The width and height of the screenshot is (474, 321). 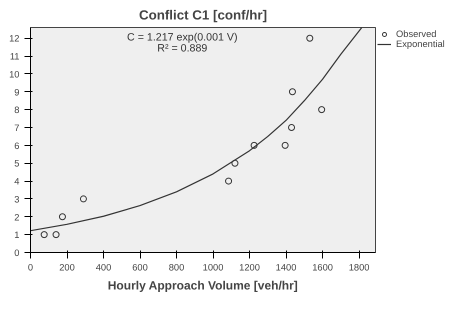 I want to click on x-tick-label: 600, so click(x=140, y=267).